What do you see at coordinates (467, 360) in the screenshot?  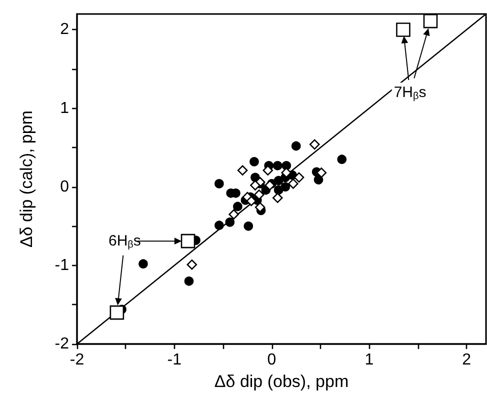 I see `x-tick-label: 2` at bounding box center [467, 360].